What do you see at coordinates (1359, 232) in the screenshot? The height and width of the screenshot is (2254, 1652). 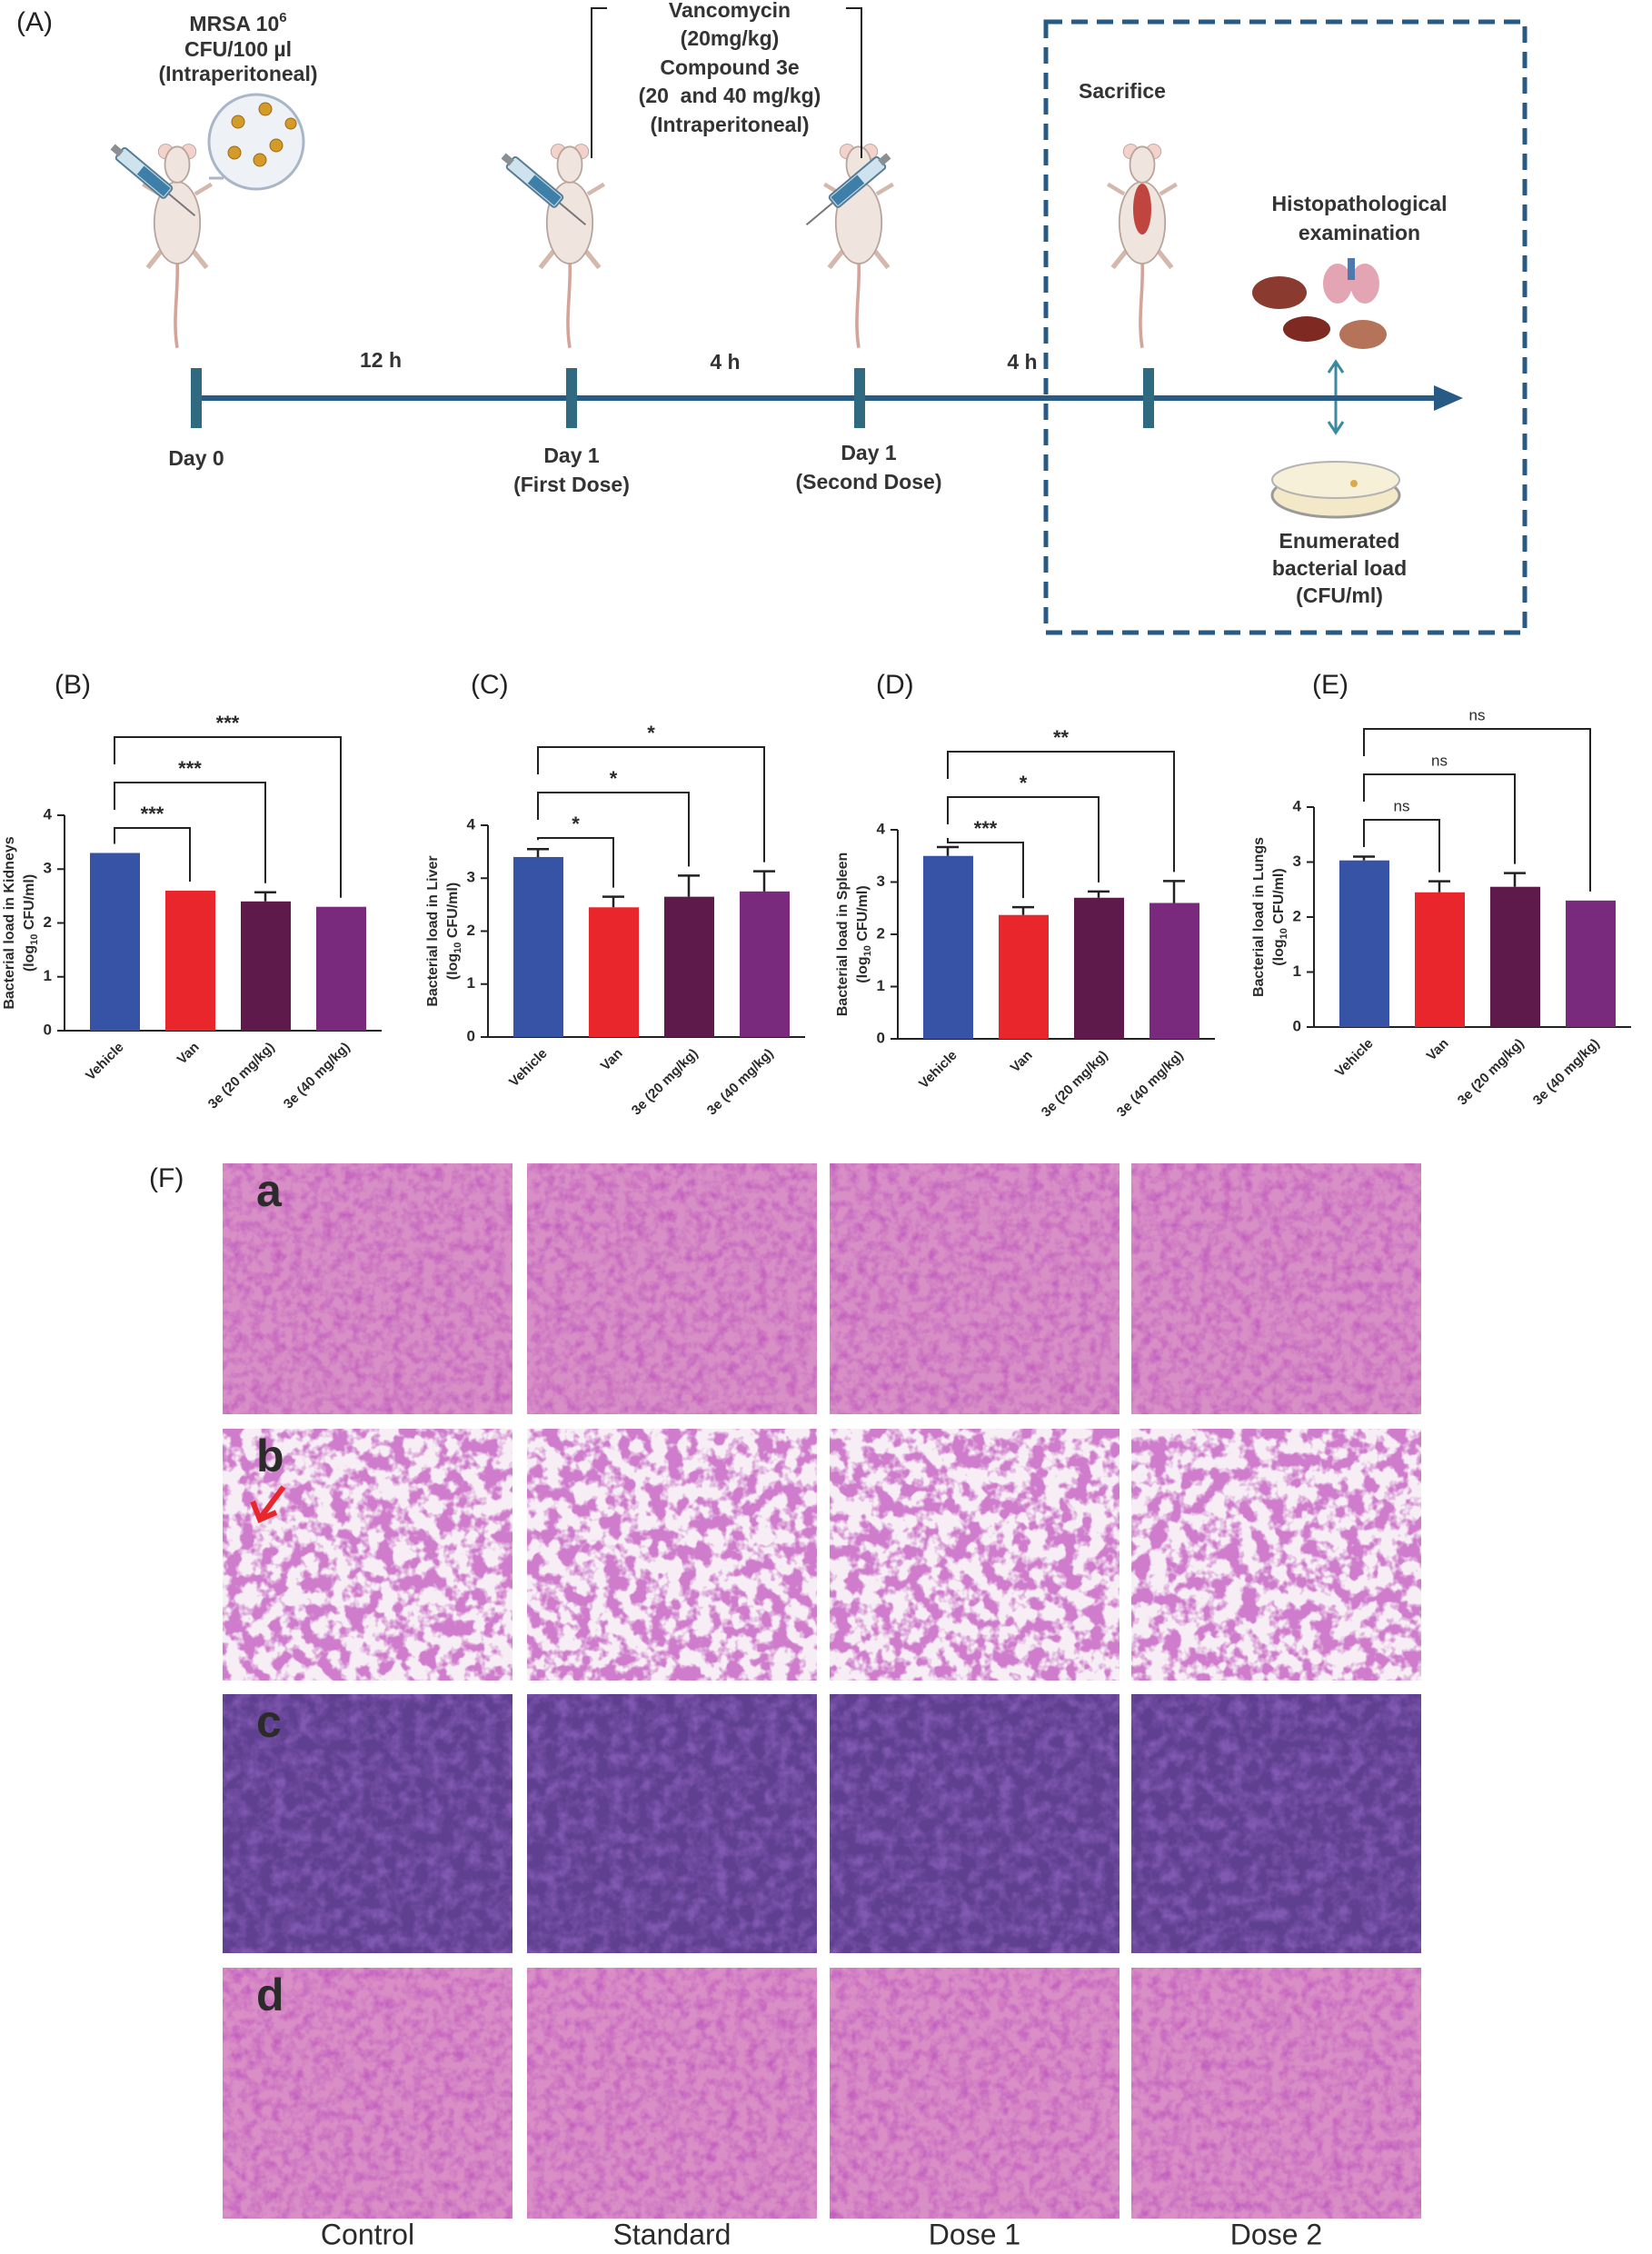 I see `histopathology-label: examination` at bounding box center [1359, 232].